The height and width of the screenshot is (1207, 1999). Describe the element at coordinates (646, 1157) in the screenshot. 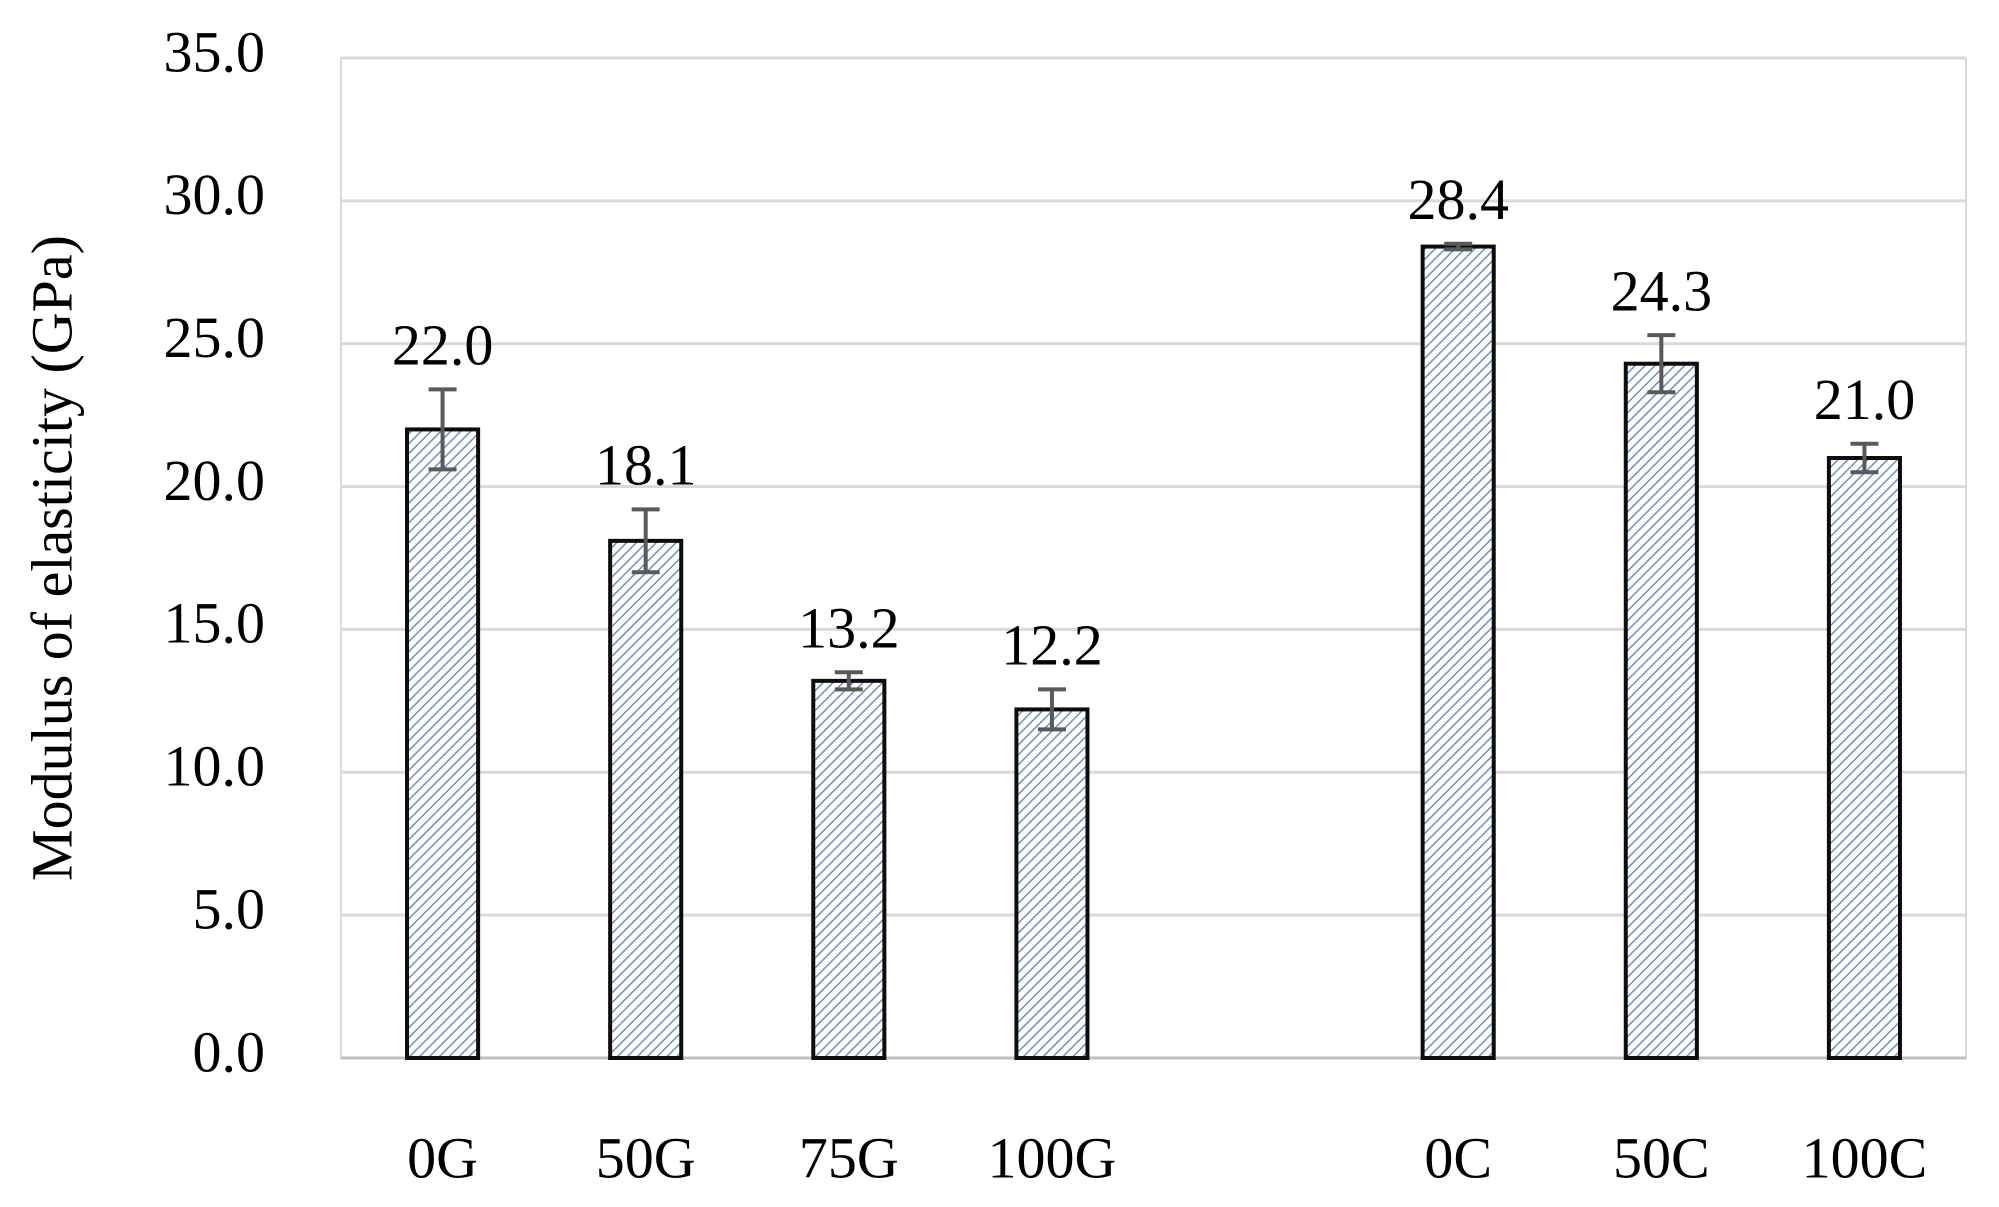

I see `x-tick-label: 50G` at that location.